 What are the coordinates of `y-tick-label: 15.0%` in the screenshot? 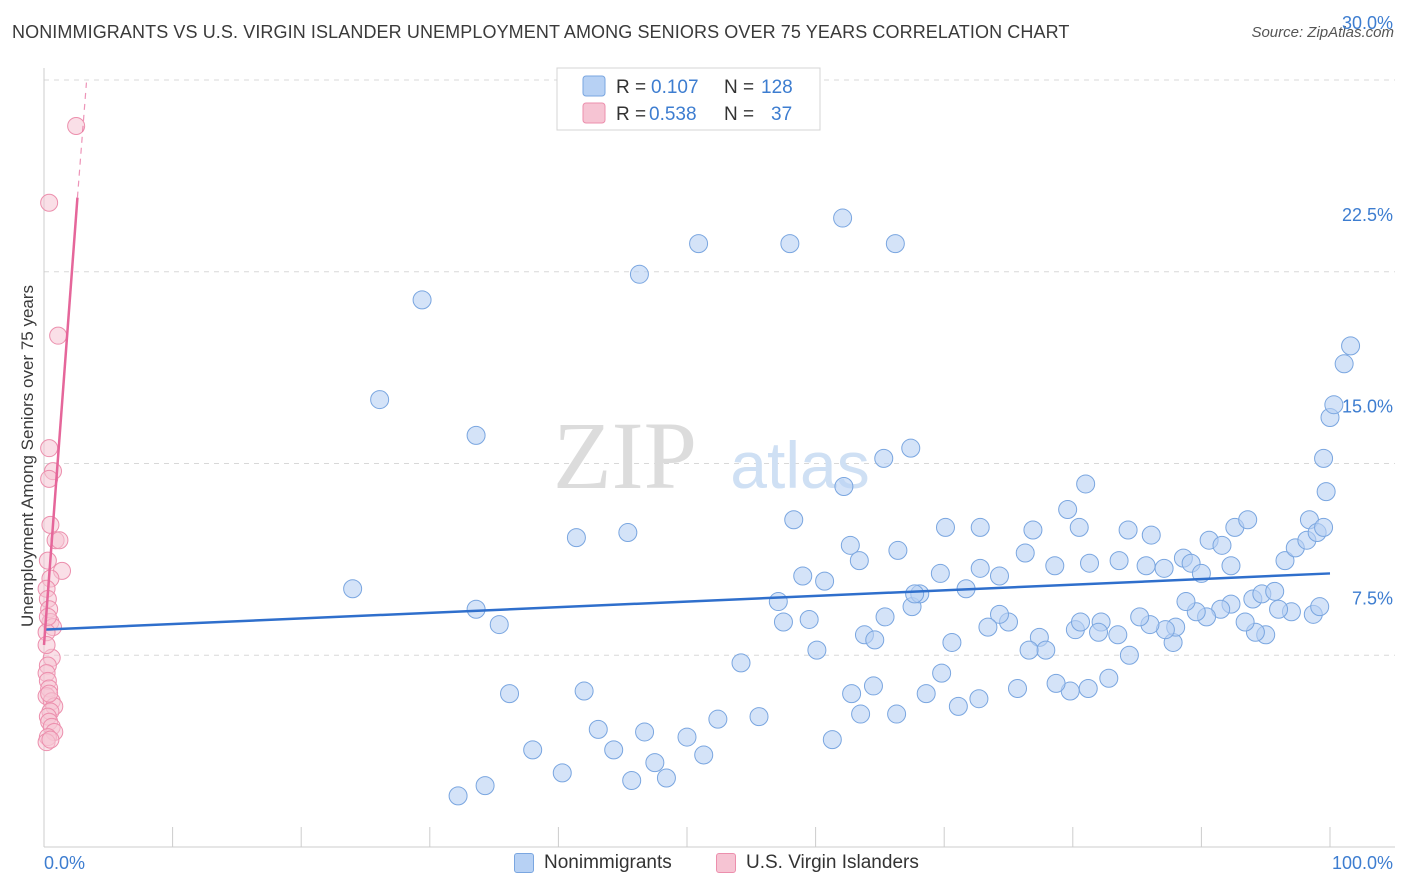 It's located at (1367, 407).